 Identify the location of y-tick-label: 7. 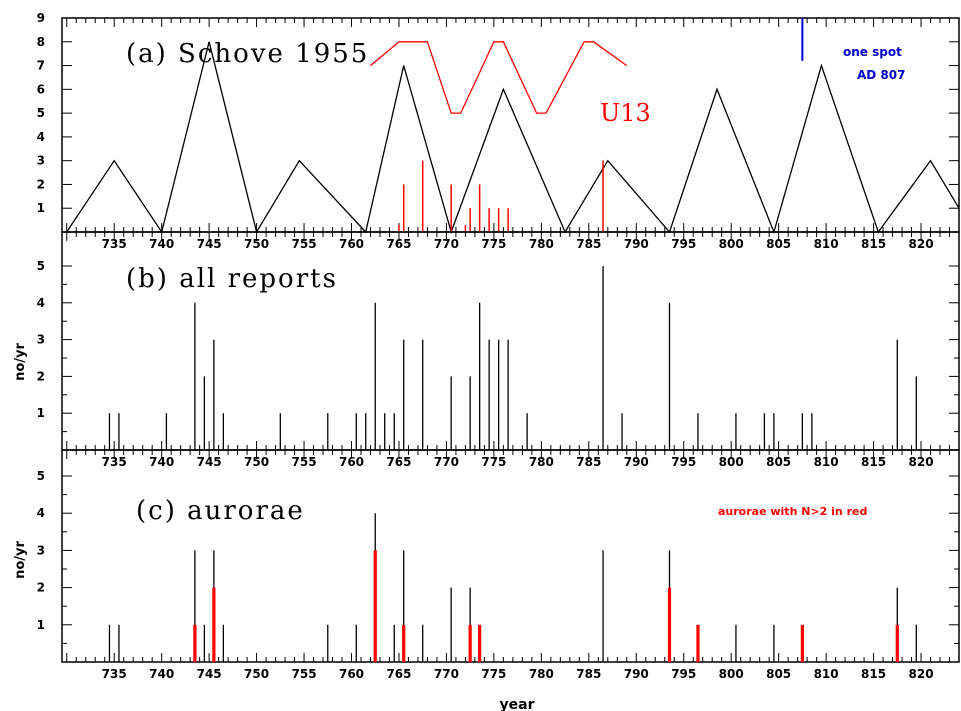
(41, 66).